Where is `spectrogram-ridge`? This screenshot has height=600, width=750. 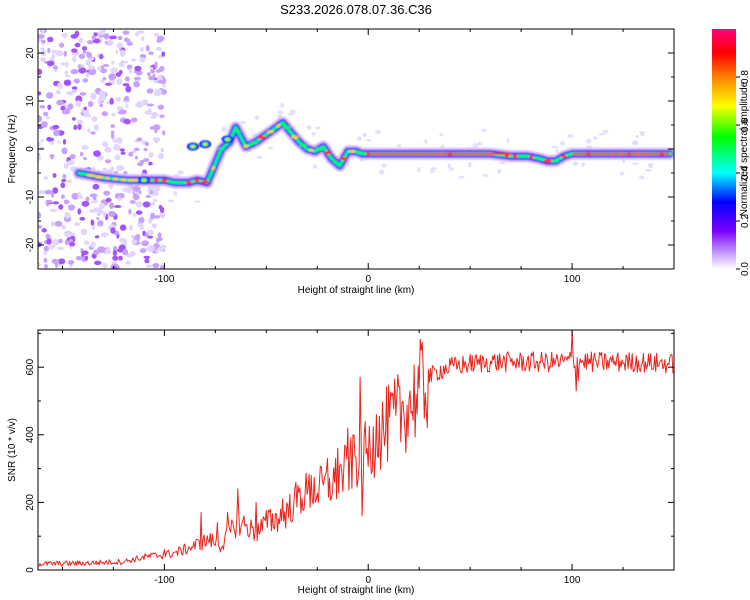
spectrogram-ridge is located at coordinates (373, 152).